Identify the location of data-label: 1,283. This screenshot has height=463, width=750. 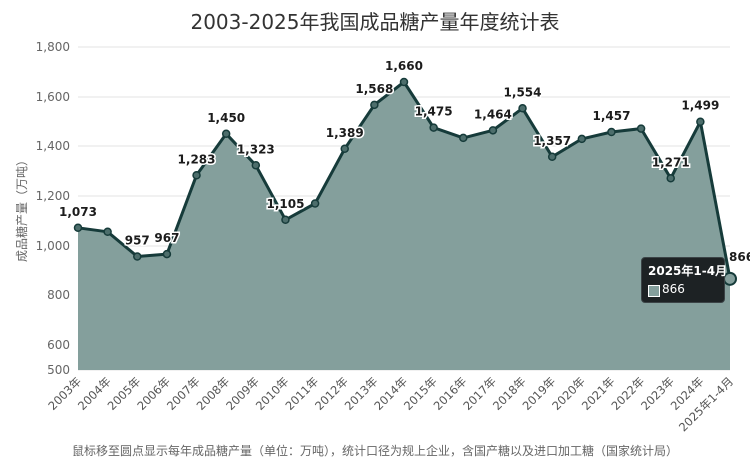
(197, 159).